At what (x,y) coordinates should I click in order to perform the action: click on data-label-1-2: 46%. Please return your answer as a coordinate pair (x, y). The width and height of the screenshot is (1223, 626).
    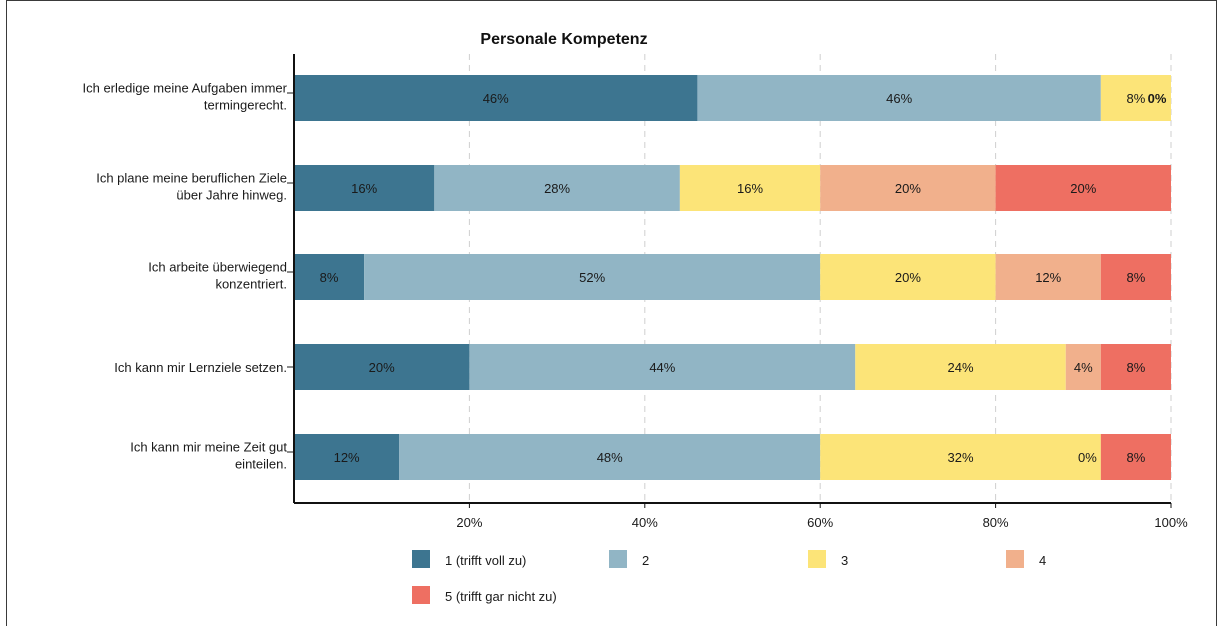
    Looking at the image, I should click on (899, 98).